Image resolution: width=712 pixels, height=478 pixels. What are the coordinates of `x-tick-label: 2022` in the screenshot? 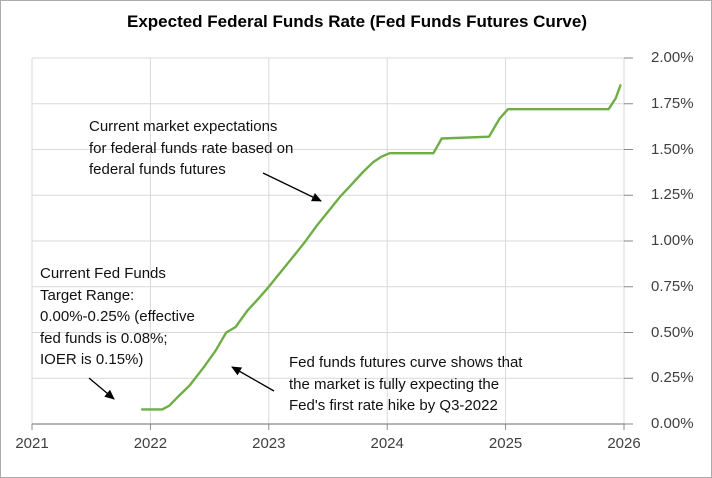 It's located at (150, 443).